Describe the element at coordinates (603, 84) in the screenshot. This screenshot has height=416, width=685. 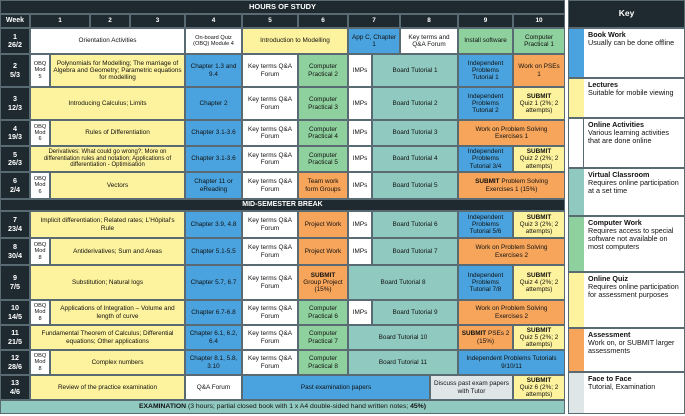
I see `key-item-title: Lectures` at that location.